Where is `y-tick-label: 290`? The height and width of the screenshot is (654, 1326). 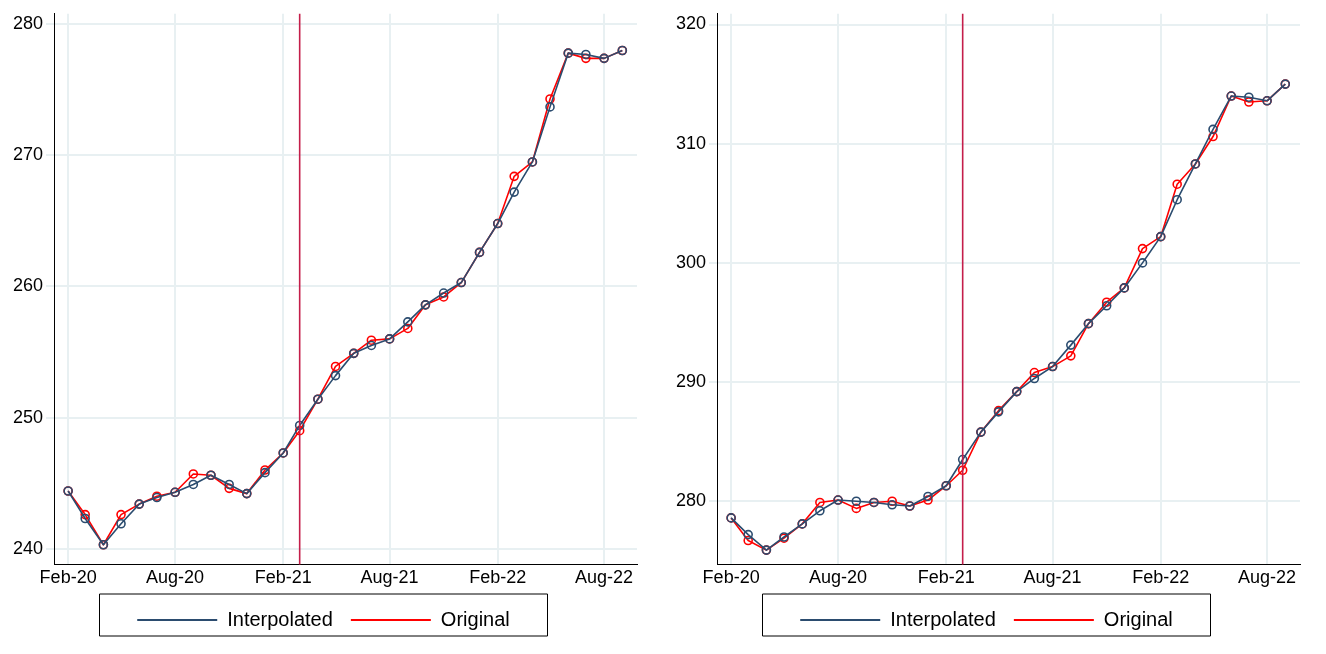 y-tick-label: 290 is located at coordinates (691, 381).